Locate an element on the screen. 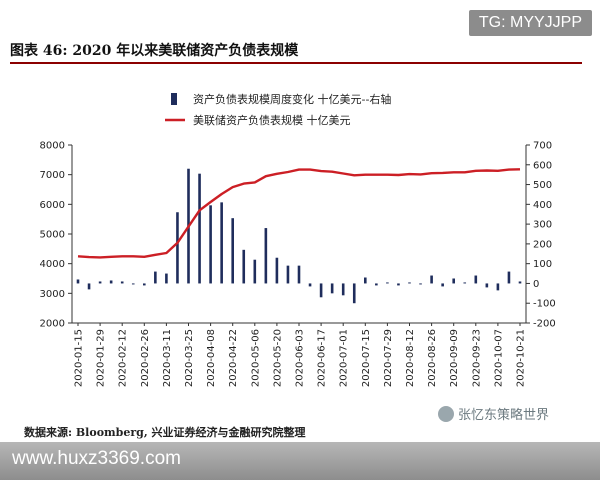 The image size is (600, 480). x-tick-label: 2020-05-20 is located at coordinates (277, 358).